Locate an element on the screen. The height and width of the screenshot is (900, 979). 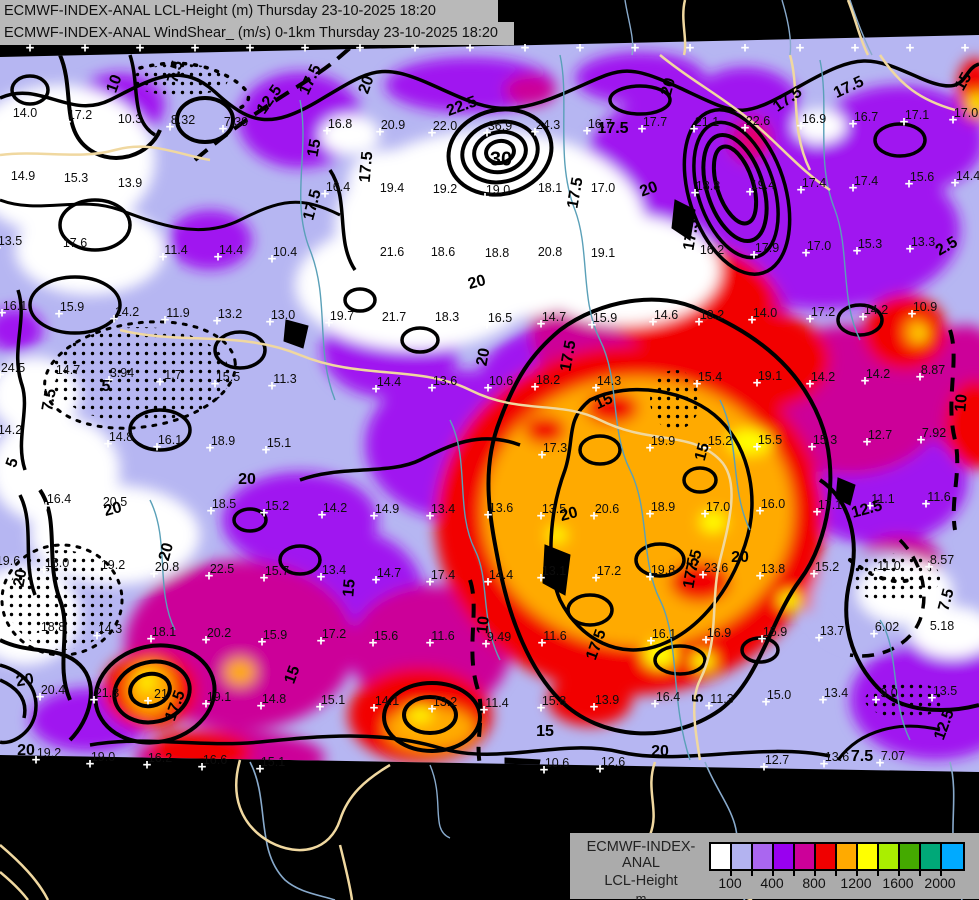
station-value: 13.5 is located at coordinates (554, 509).